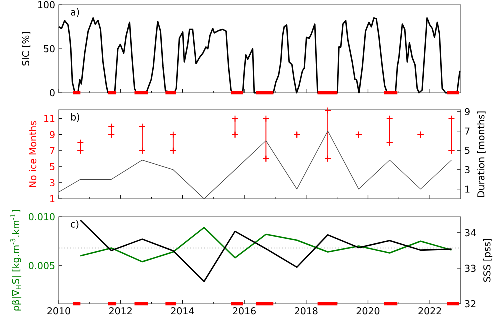 This screenshot has height=329, width=500. What do you see at coordinates (75, 118) in the screenshot?
I see `annotation: b)` at bounding box center [75, 118].